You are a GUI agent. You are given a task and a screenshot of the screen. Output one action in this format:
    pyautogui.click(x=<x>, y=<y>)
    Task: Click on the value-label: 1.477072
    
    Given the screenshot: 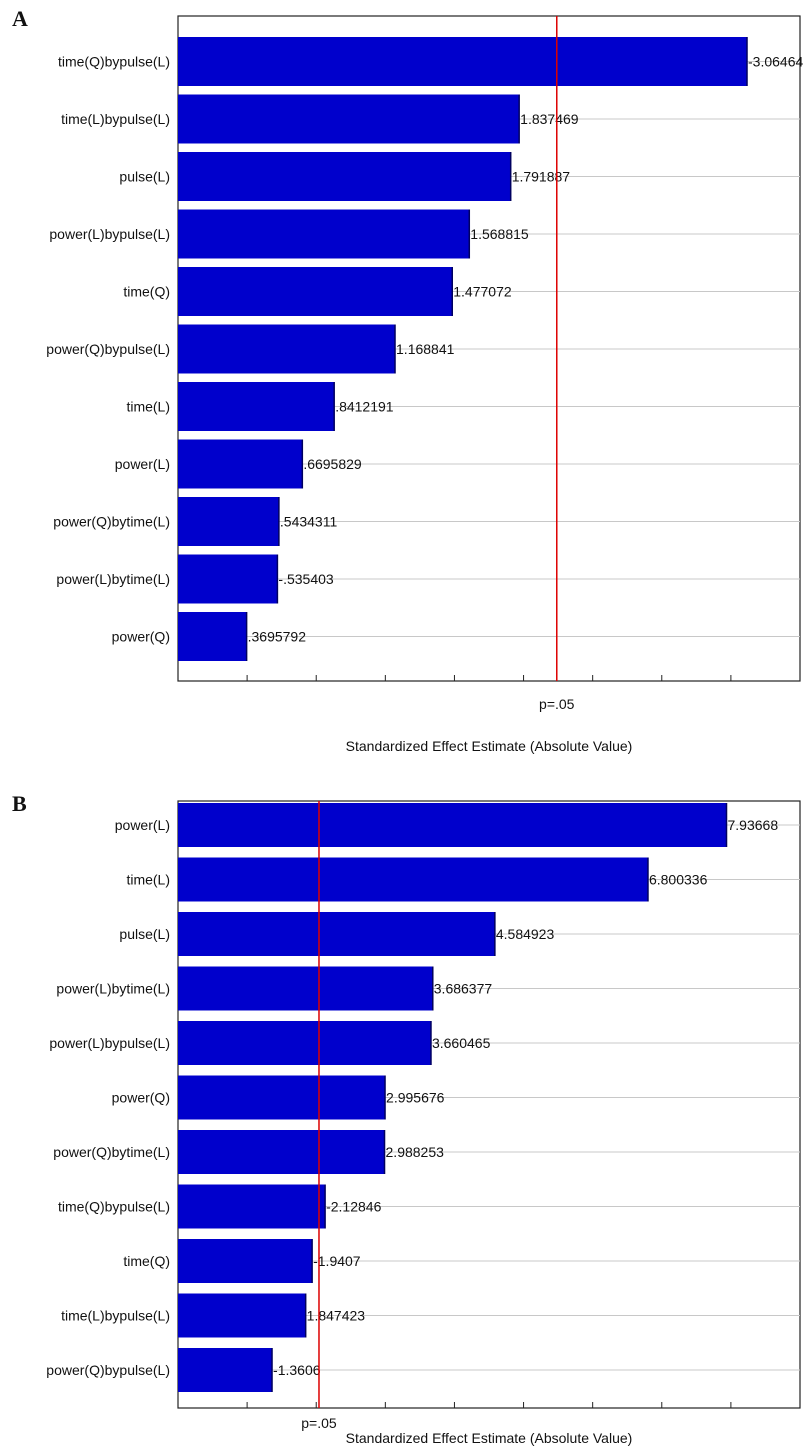 What is the action you would take?
    pyautogui.click(x=482, y=292)
    